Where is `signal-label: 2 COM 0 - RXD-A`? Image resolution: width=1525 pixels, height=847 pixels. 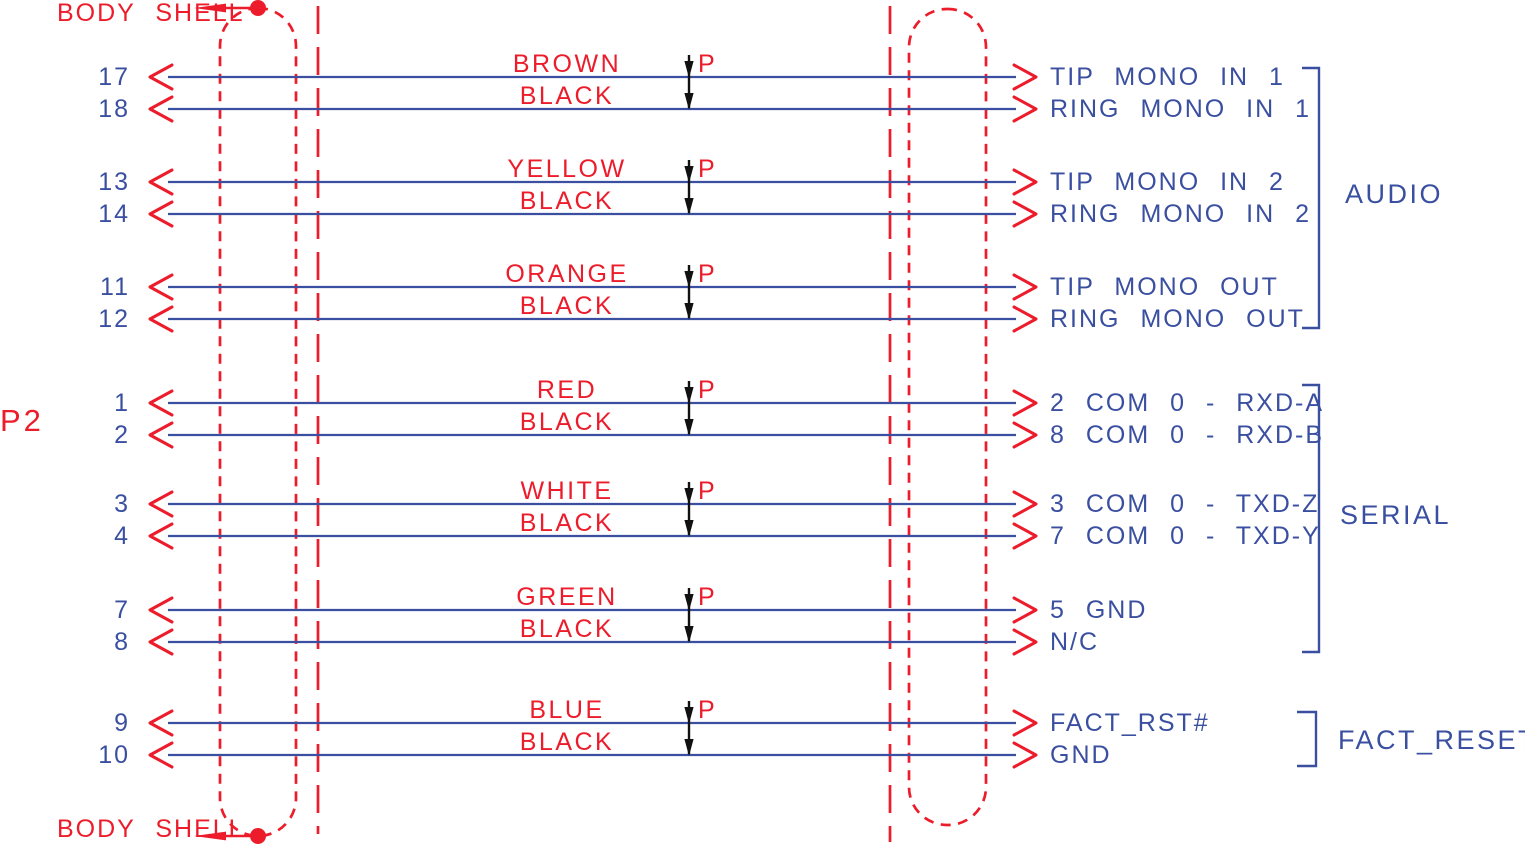
signal-label: 2 COM 0 - RXD-A is located at coordinates (1187, 403).